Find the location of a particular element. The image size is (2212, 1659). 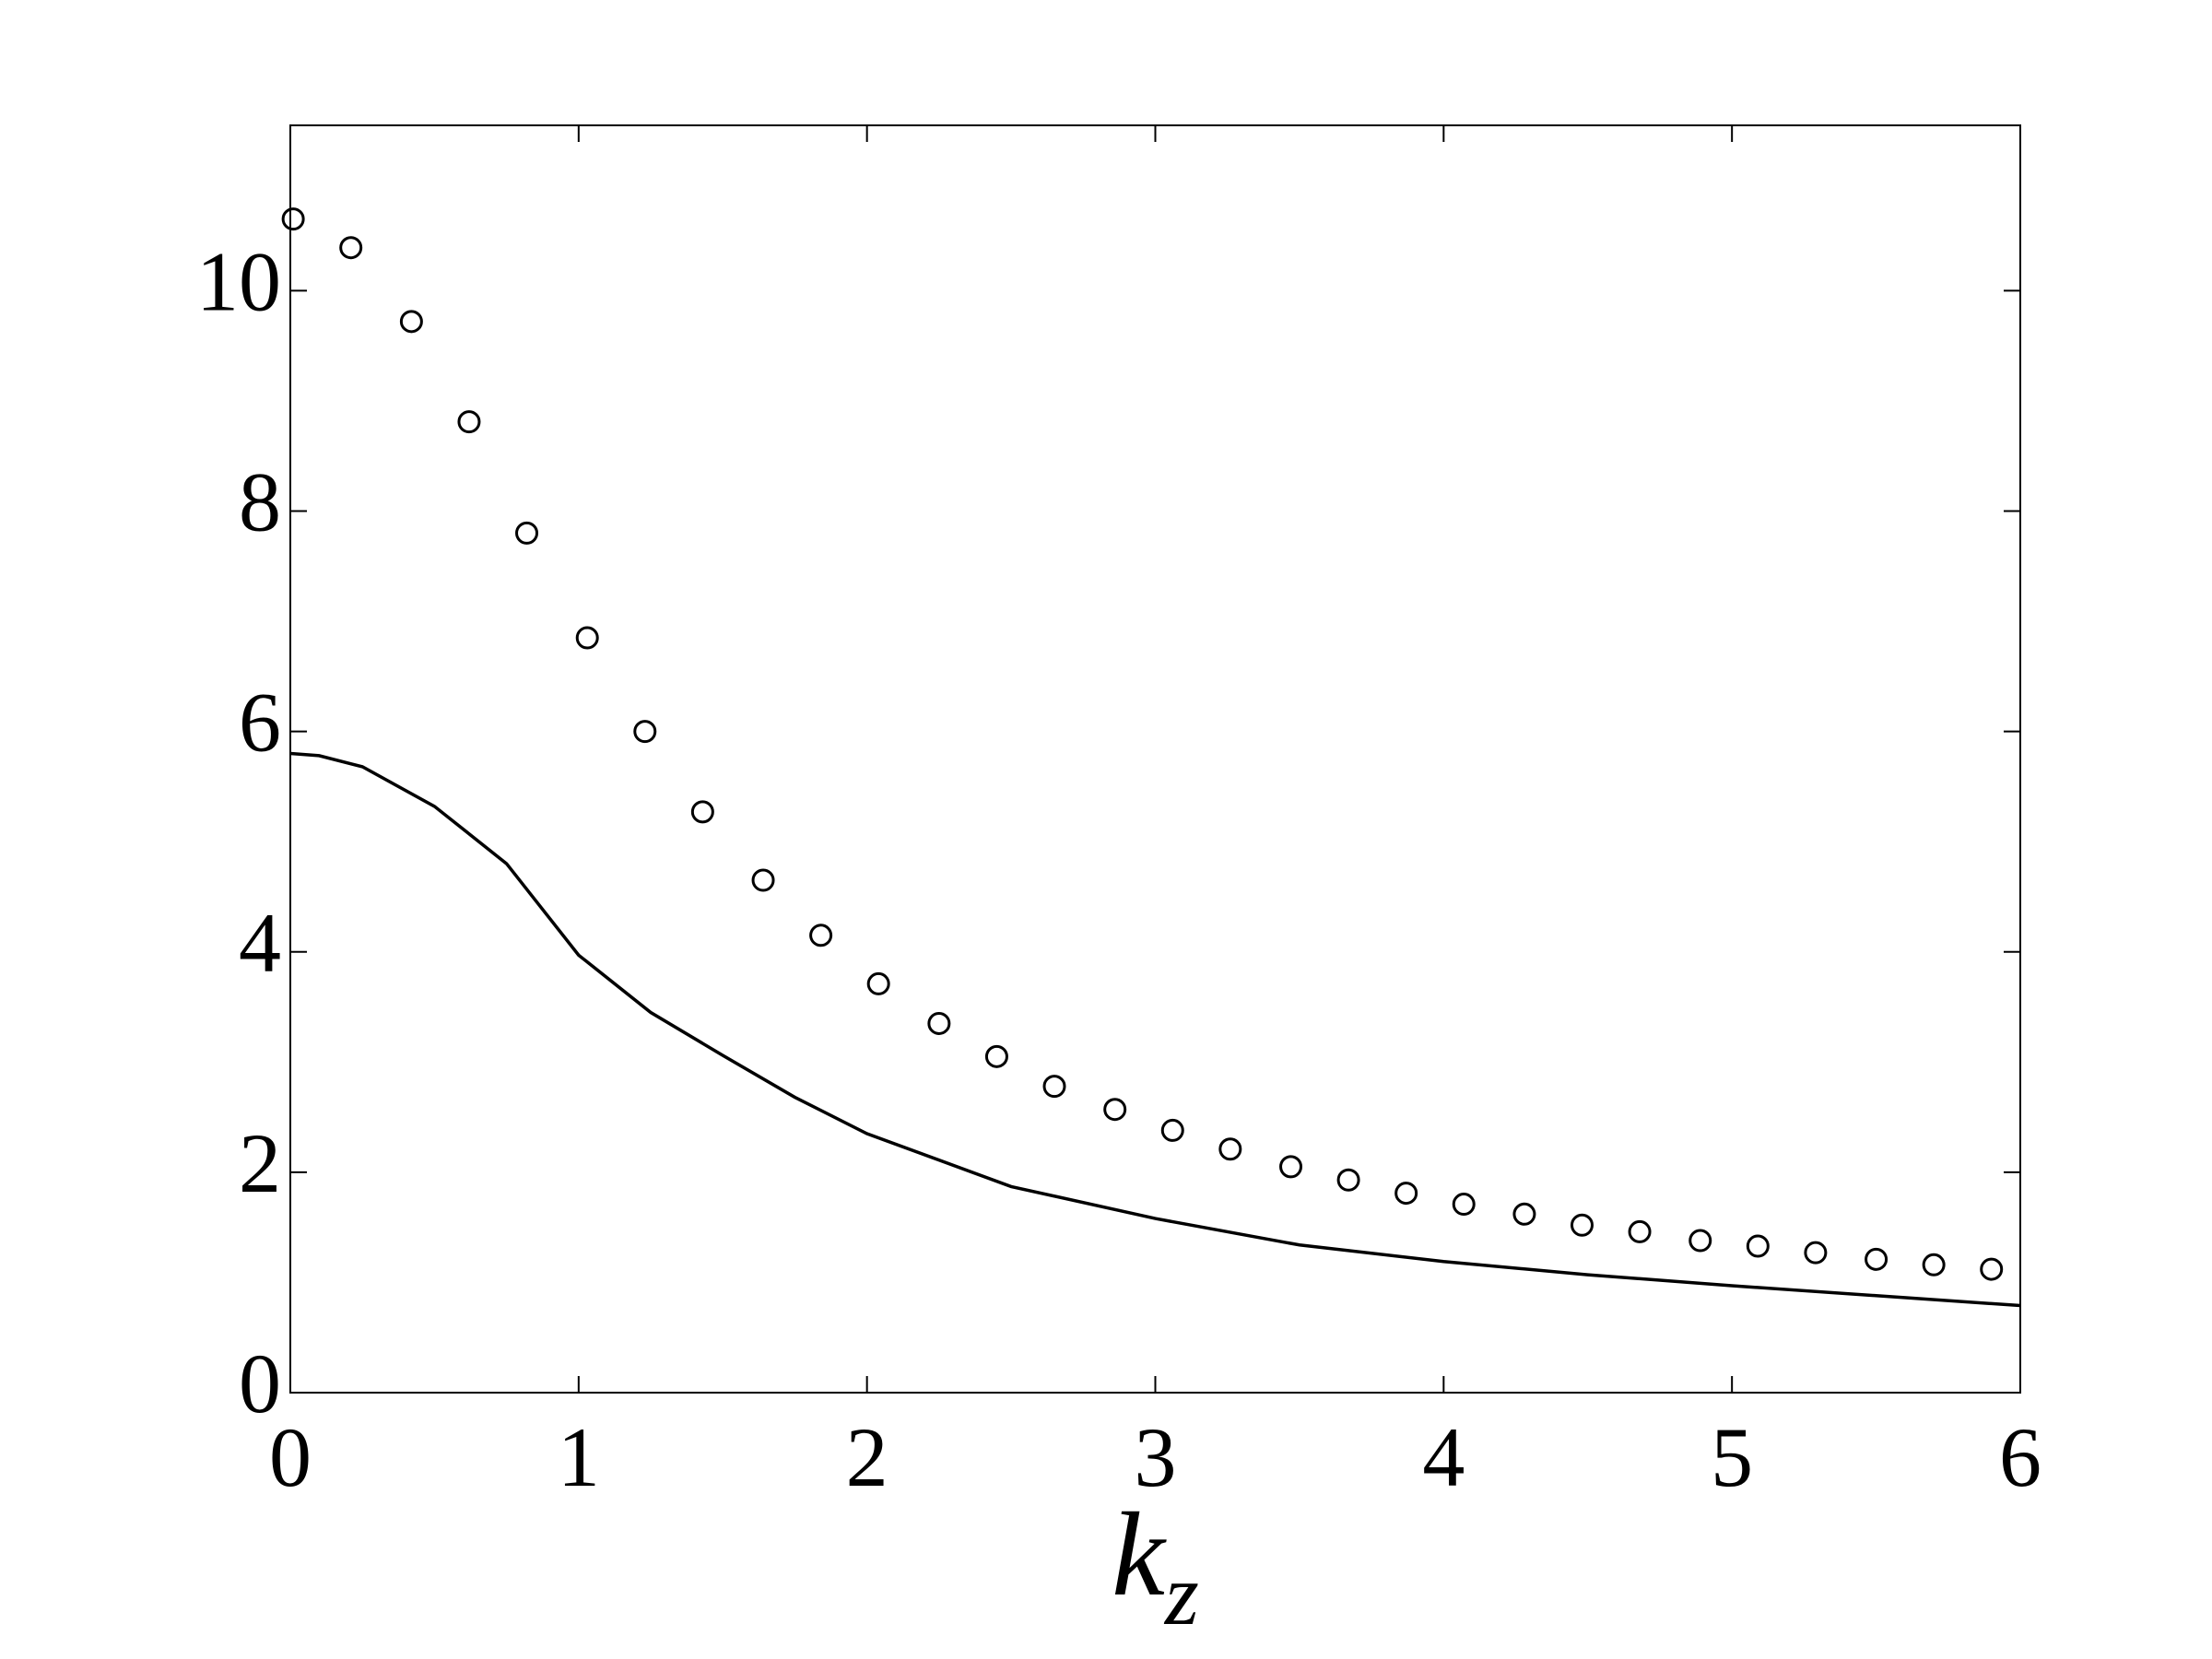

x-tick-label: 5 is located at coordinates (1732, 1457).